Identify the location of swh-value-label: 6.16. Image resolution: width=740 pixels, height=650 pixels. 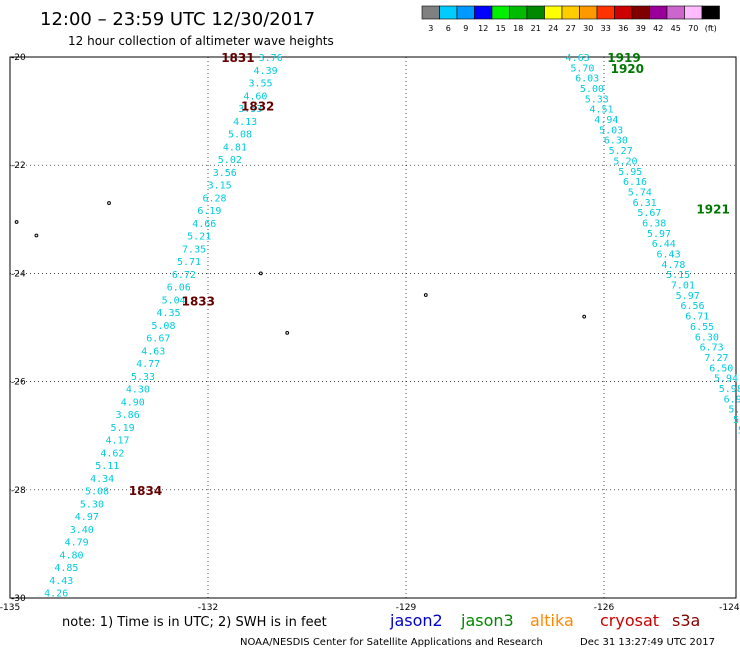
(635, 182).